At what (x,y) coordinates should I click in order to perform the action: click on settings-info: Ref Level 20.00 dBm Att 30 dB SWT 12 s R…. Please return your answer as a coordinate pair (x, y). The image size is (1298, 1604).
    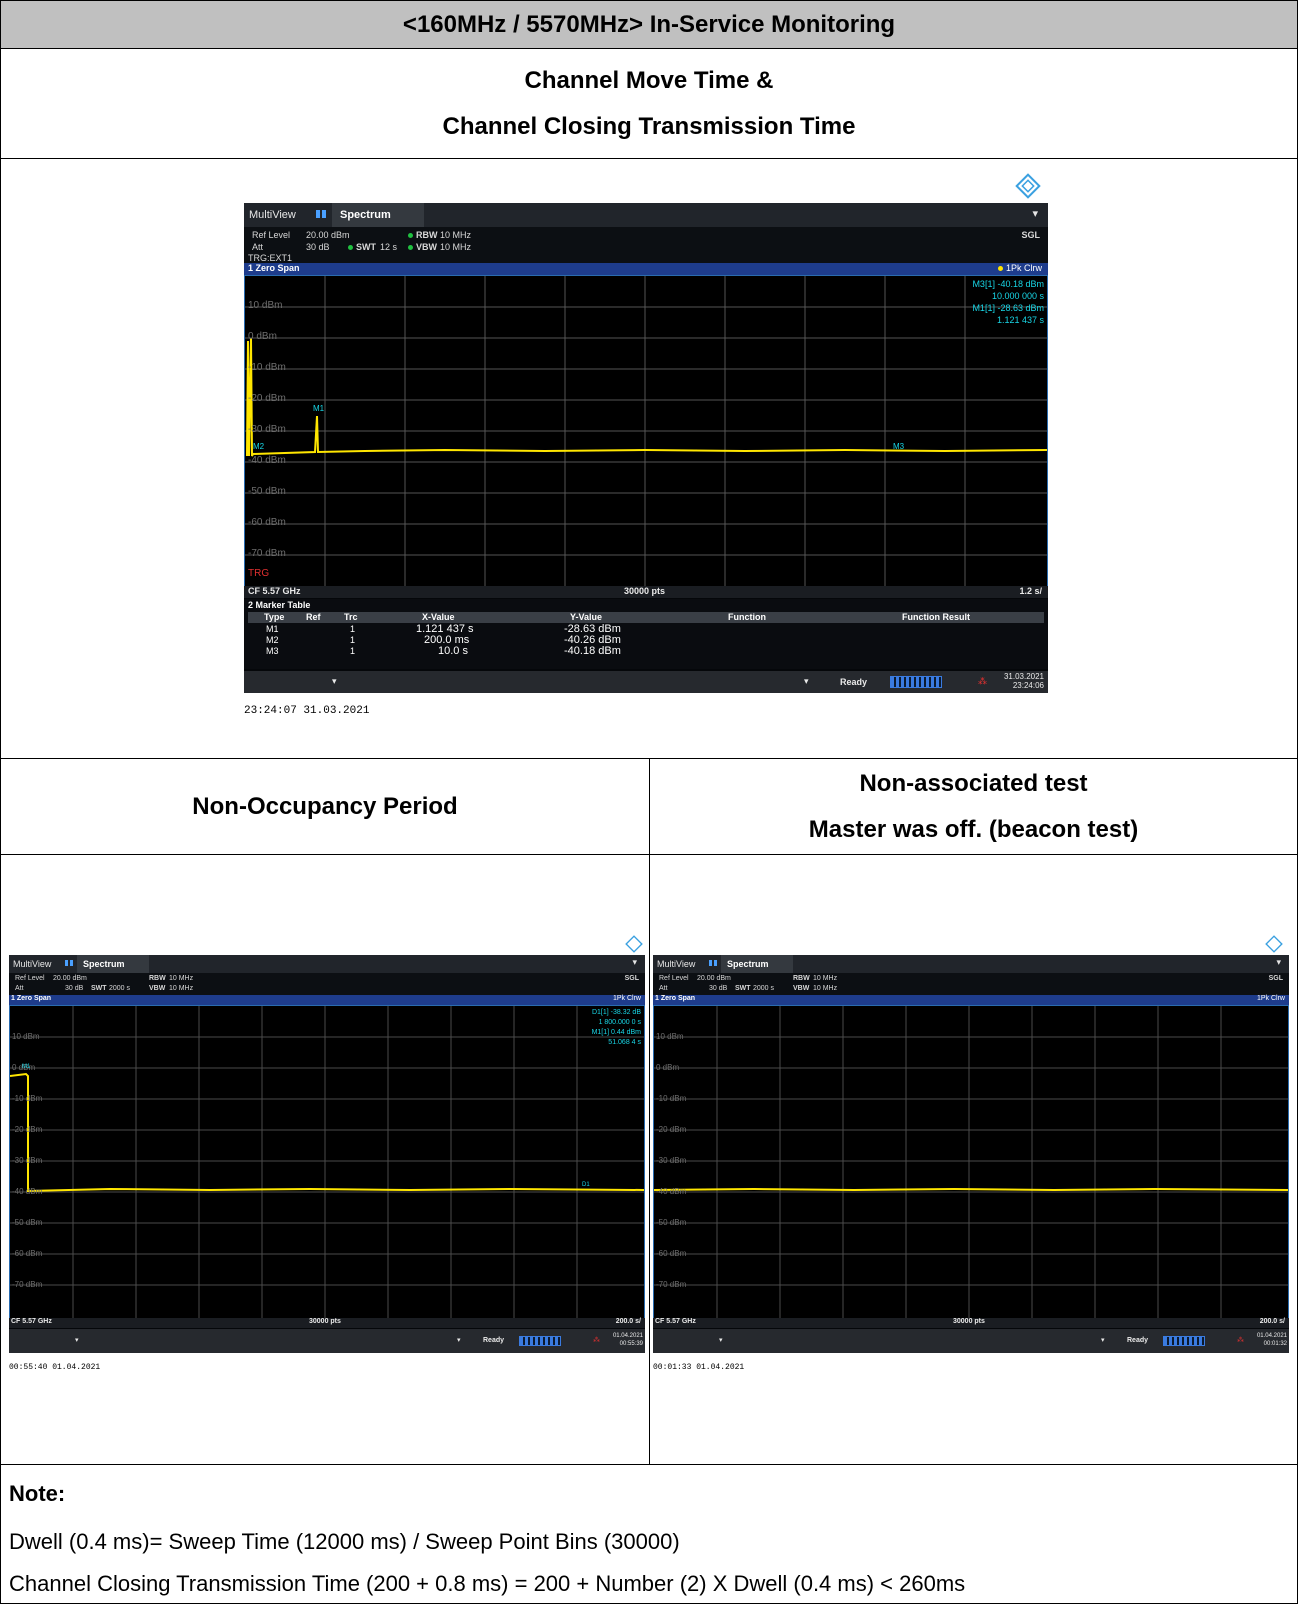
    Looking at the image, I should click on (646, 245).